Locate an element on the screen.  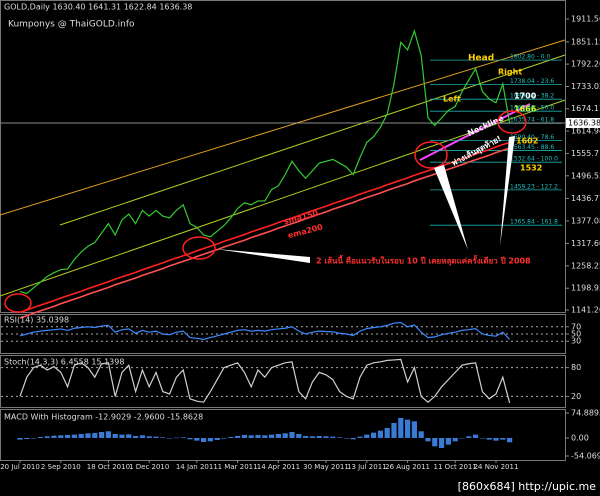
y-tick-label: 1317.60 is located at coordinates (585, 243).